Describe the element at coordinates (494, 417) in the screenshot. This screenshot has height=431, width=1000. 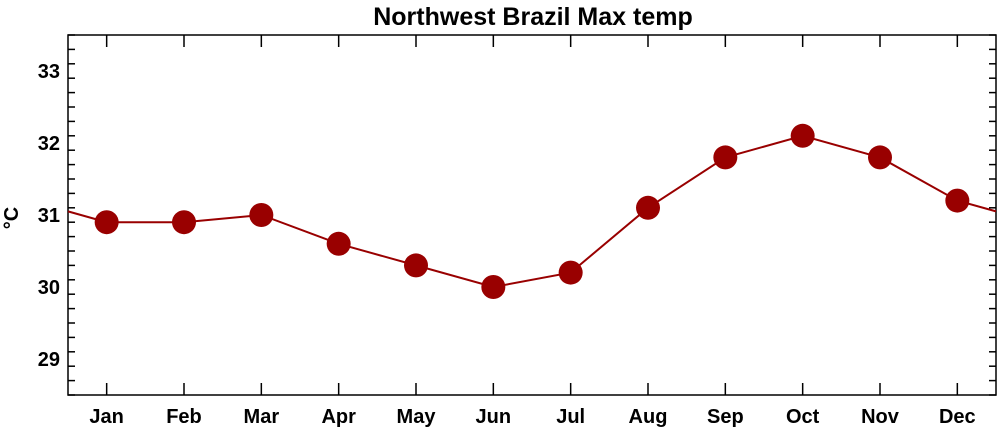
I see `x-tick-label: Jun` at that location.